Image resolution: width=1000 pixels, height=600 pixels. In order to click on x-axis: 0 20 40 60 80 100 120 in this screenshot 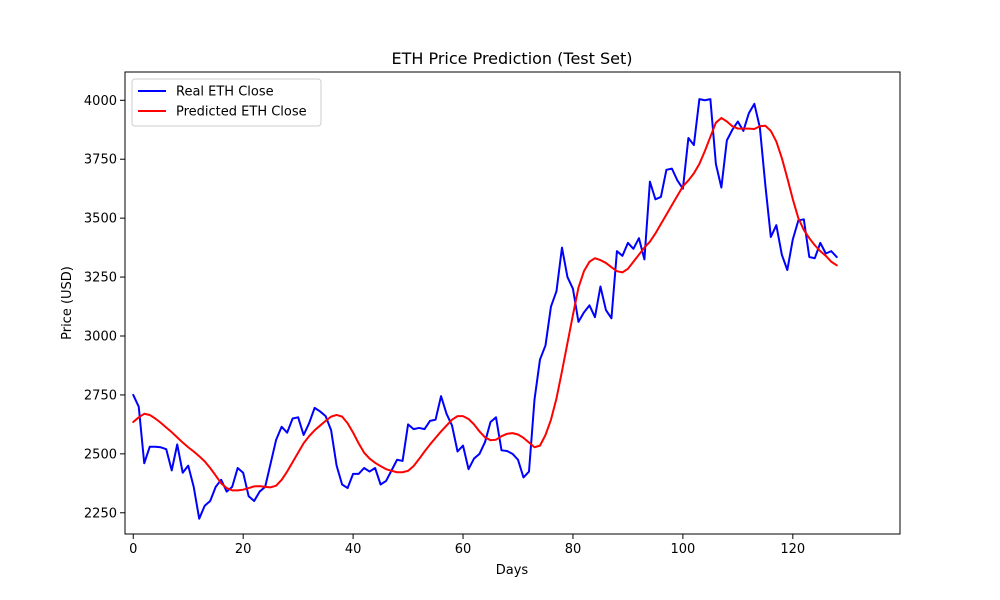, I will do `click(467, 545)`.